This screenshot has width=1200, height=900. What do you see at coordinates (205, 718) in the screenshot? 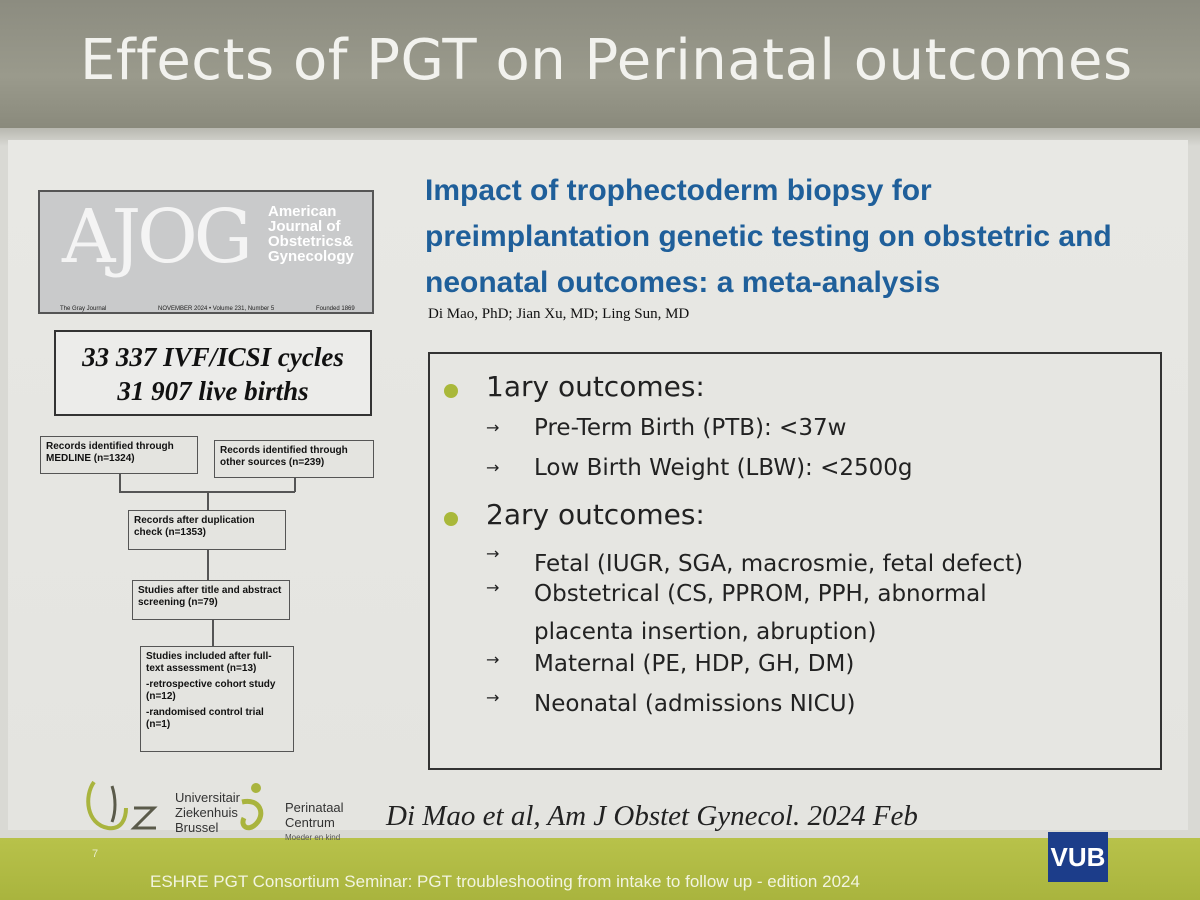
I see `flow-included-sub-rct: -randomised control trial (n=1)` at bounding box center [205, 718].